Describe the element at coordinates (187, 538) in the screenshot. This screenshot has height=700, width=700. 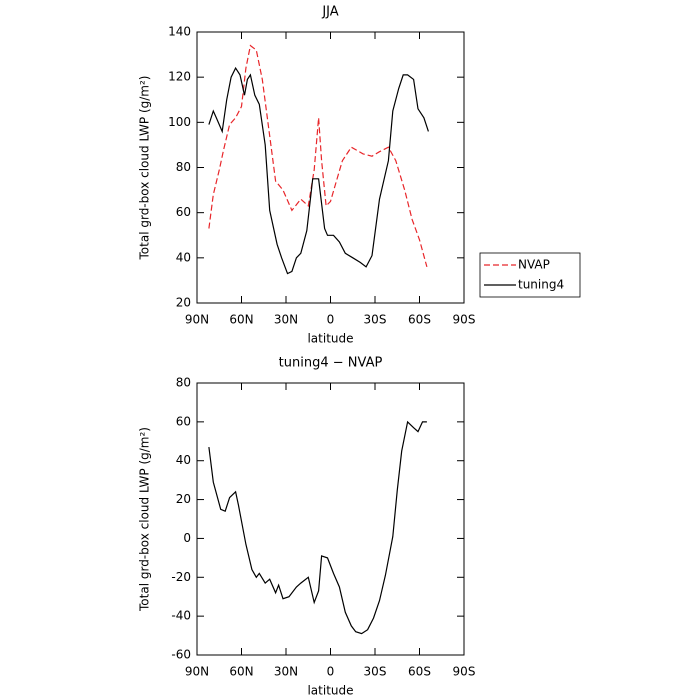
I see `y-tick-label: 0` at that location.